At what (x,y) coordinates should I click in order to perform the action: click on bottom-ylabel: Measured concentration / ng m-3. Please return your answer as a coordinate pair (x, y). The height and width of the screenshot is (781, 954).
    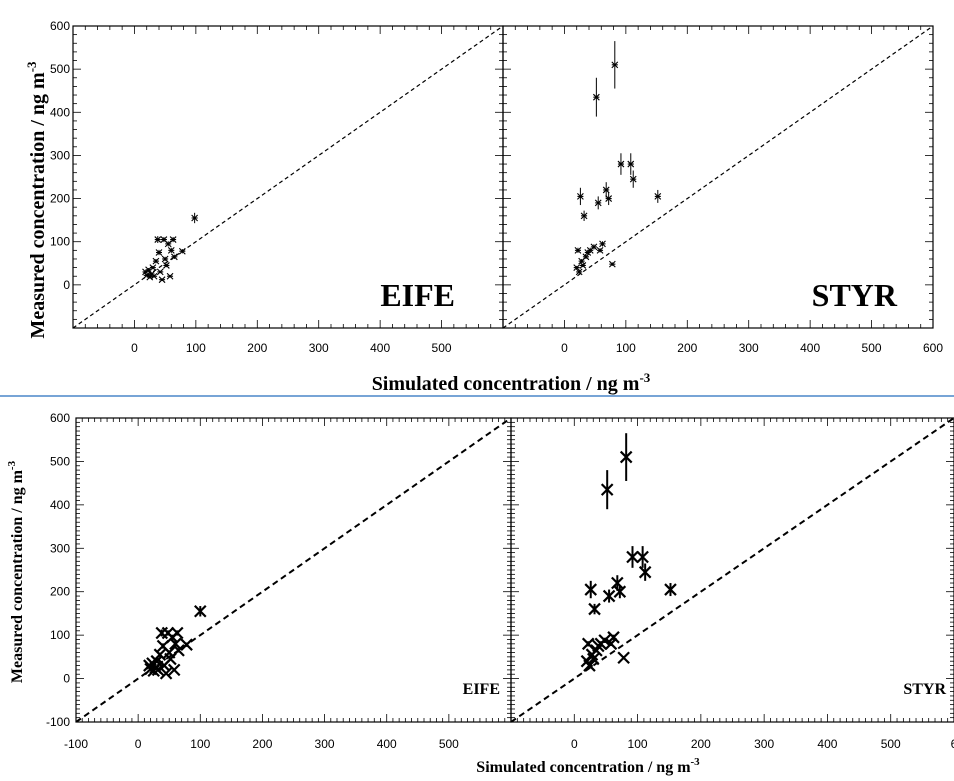
    Looking at the image, I should click on (16, 571).